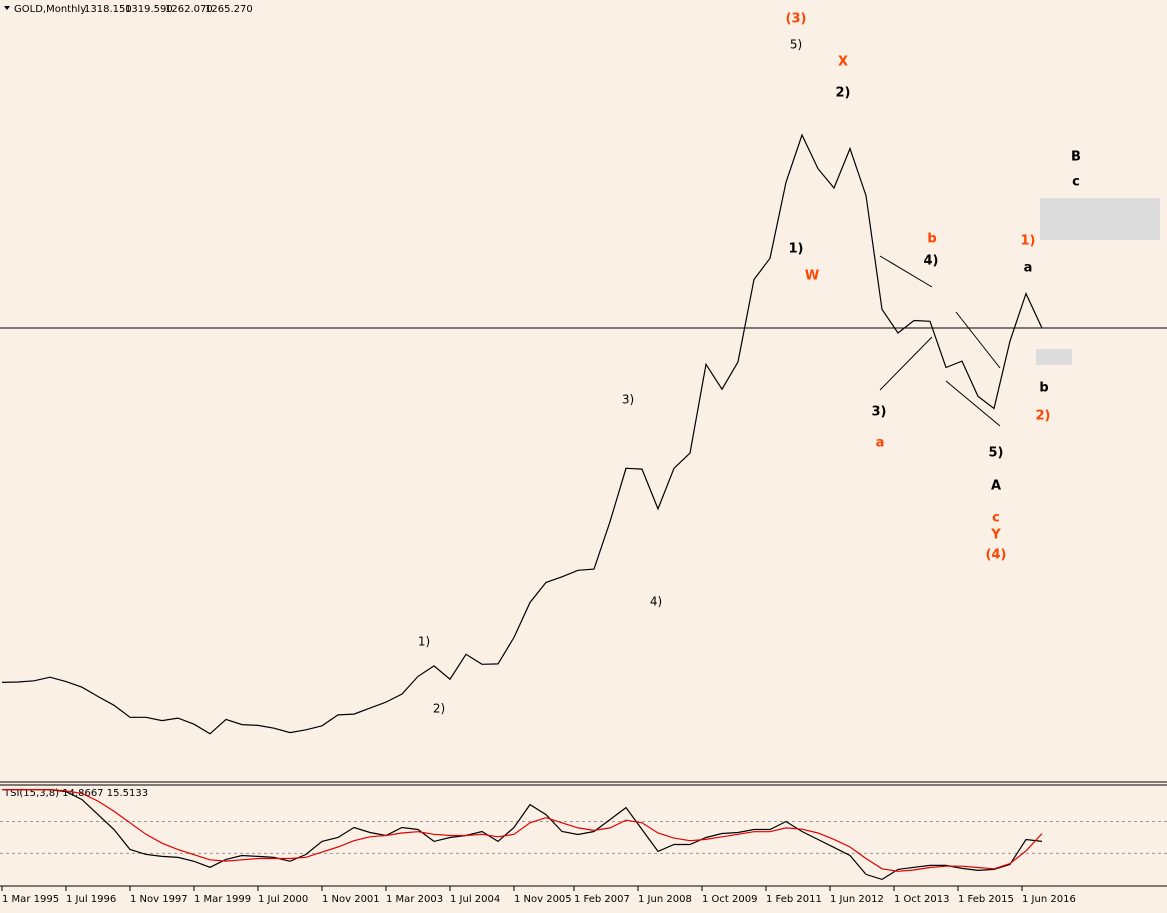 The width and height of the screenshot is (1167, 913). Describe the element at coordinates (996, 555) in the screenshot. I see `wave-label: (4)` at that location.